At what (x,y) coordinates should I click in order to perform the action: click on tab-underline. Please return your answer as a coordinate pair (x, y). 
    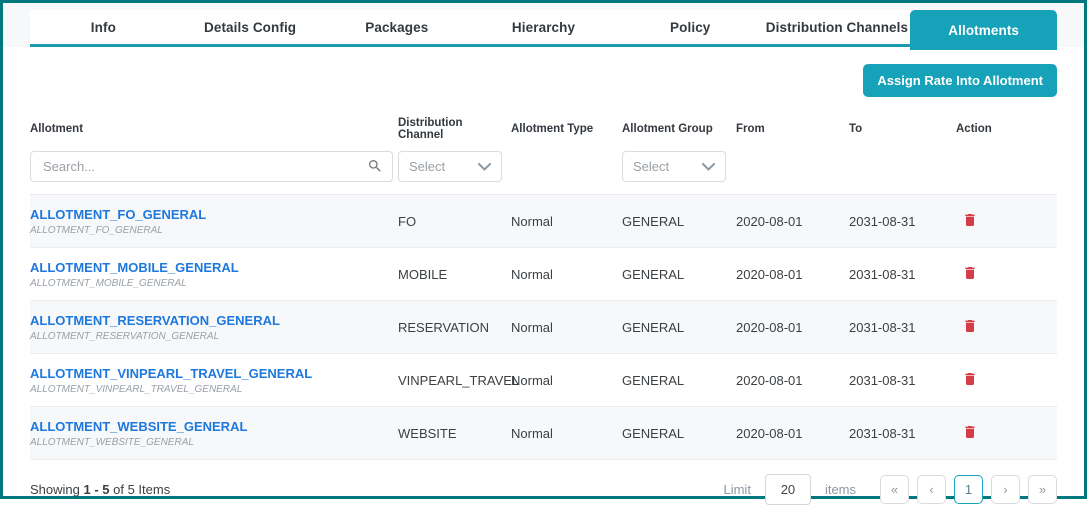
    Looking at the image, I should click on (543, 45).